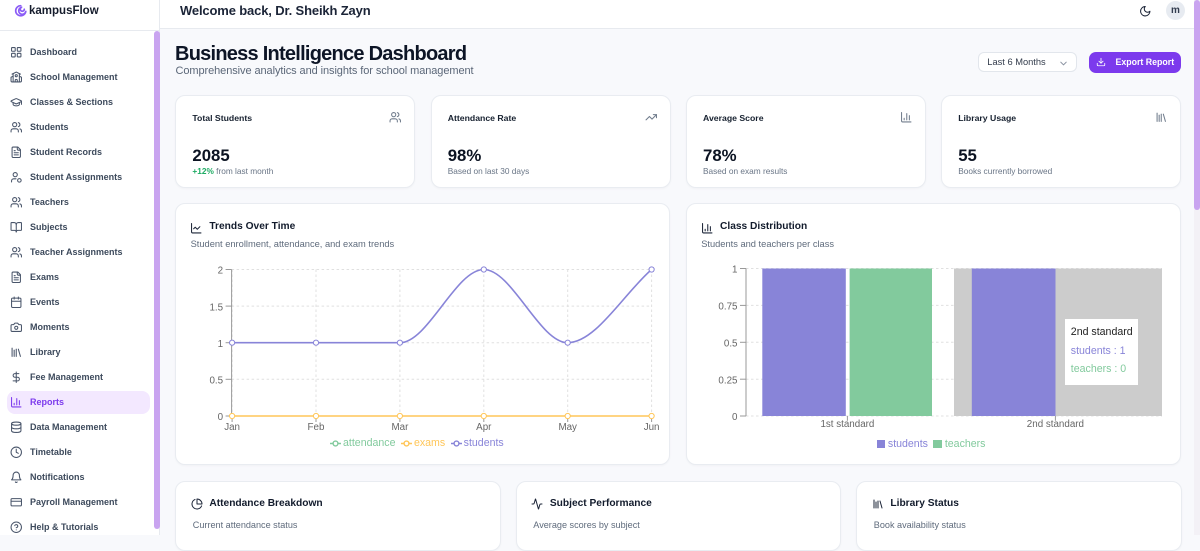 The height and width of the screenshot is (551, 1200). I want to click on svg-text: May, so click(568, 427).